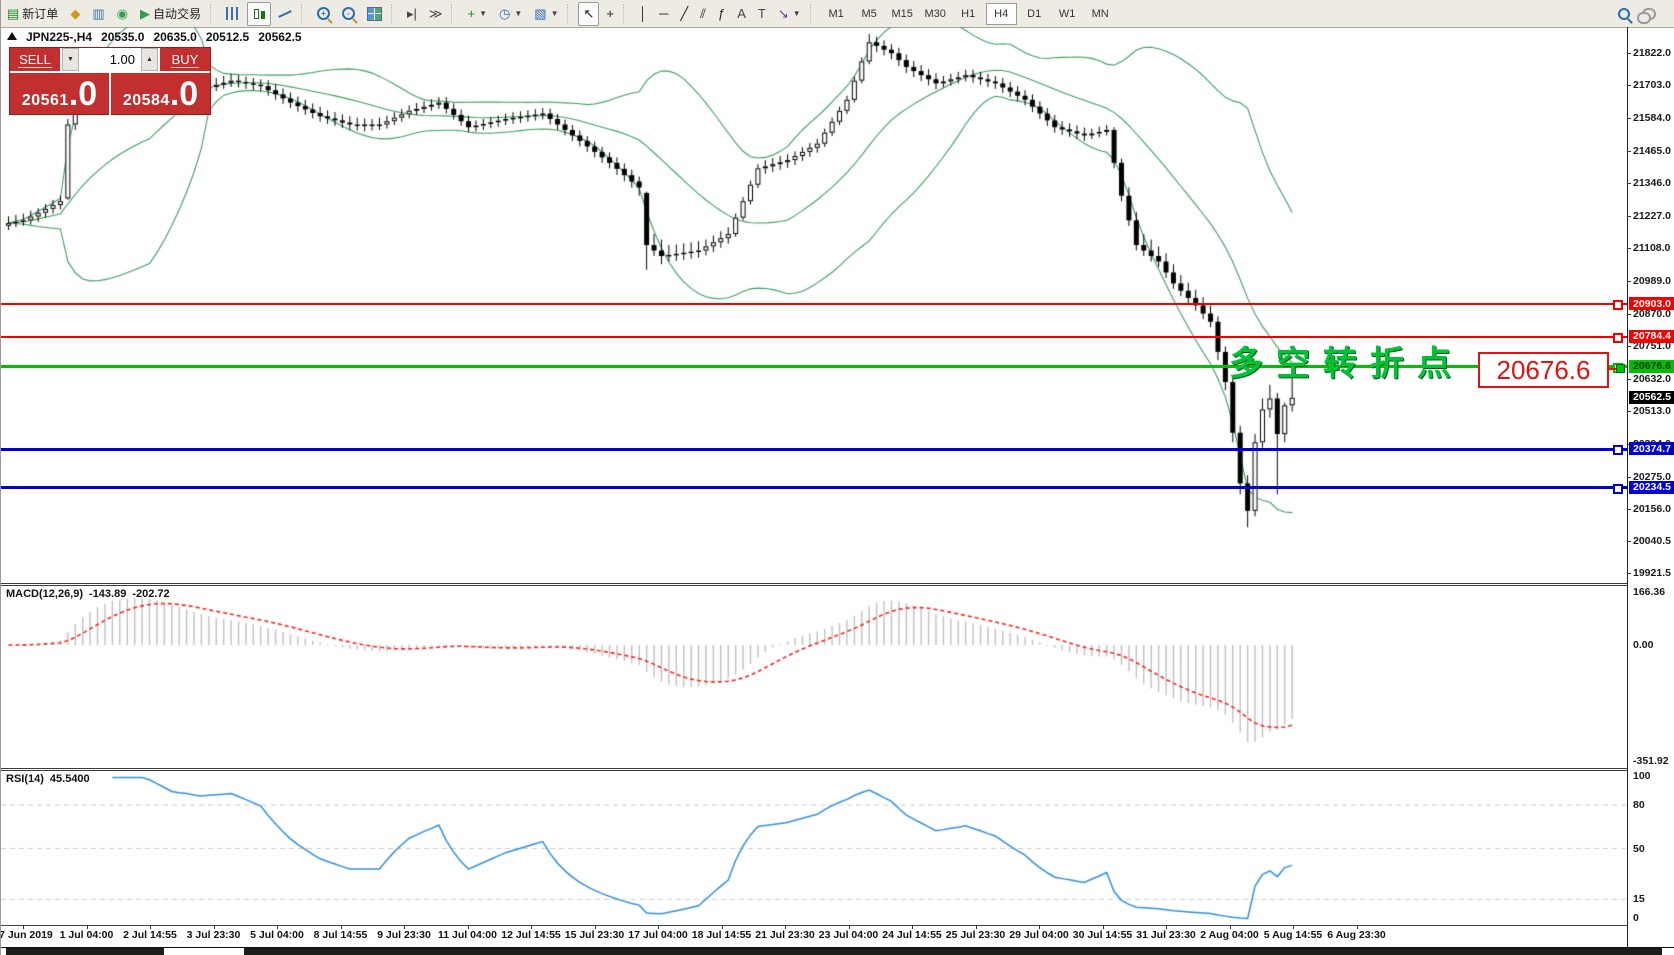 The image size is (1674, 955). What do you see at coordinates (1650, 346) in the screenshot?
I see `price-tick-label: 20751.0` at bounding box center [1650, 346].